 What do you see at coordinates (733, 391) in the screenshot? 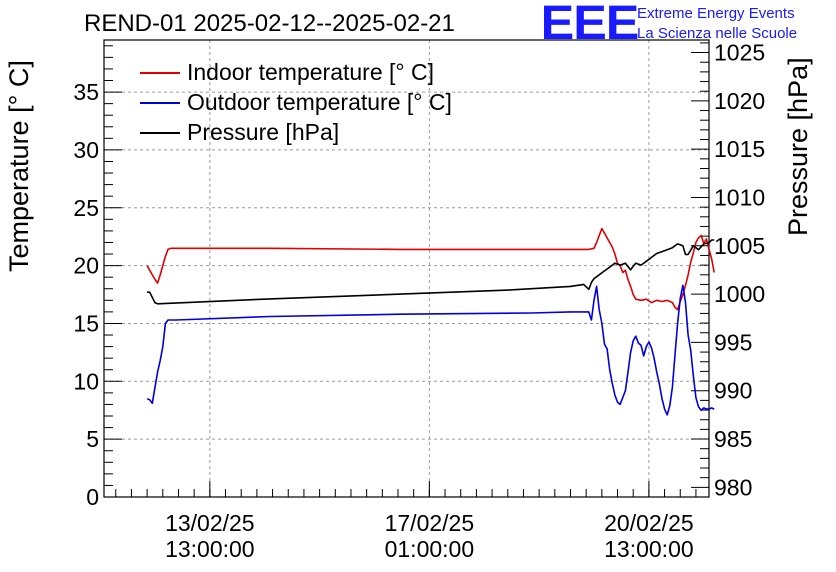
I see `y-right-tick-label: 990` at bounding box center [733, 391].